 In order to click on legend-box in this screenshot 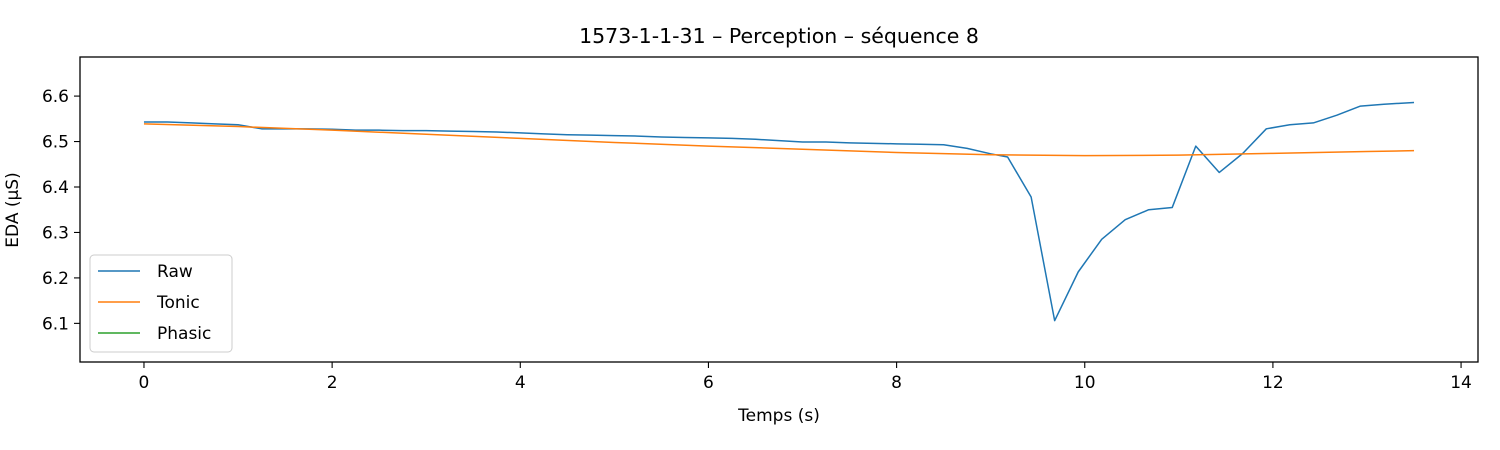, I will do `click(161, 303)`.